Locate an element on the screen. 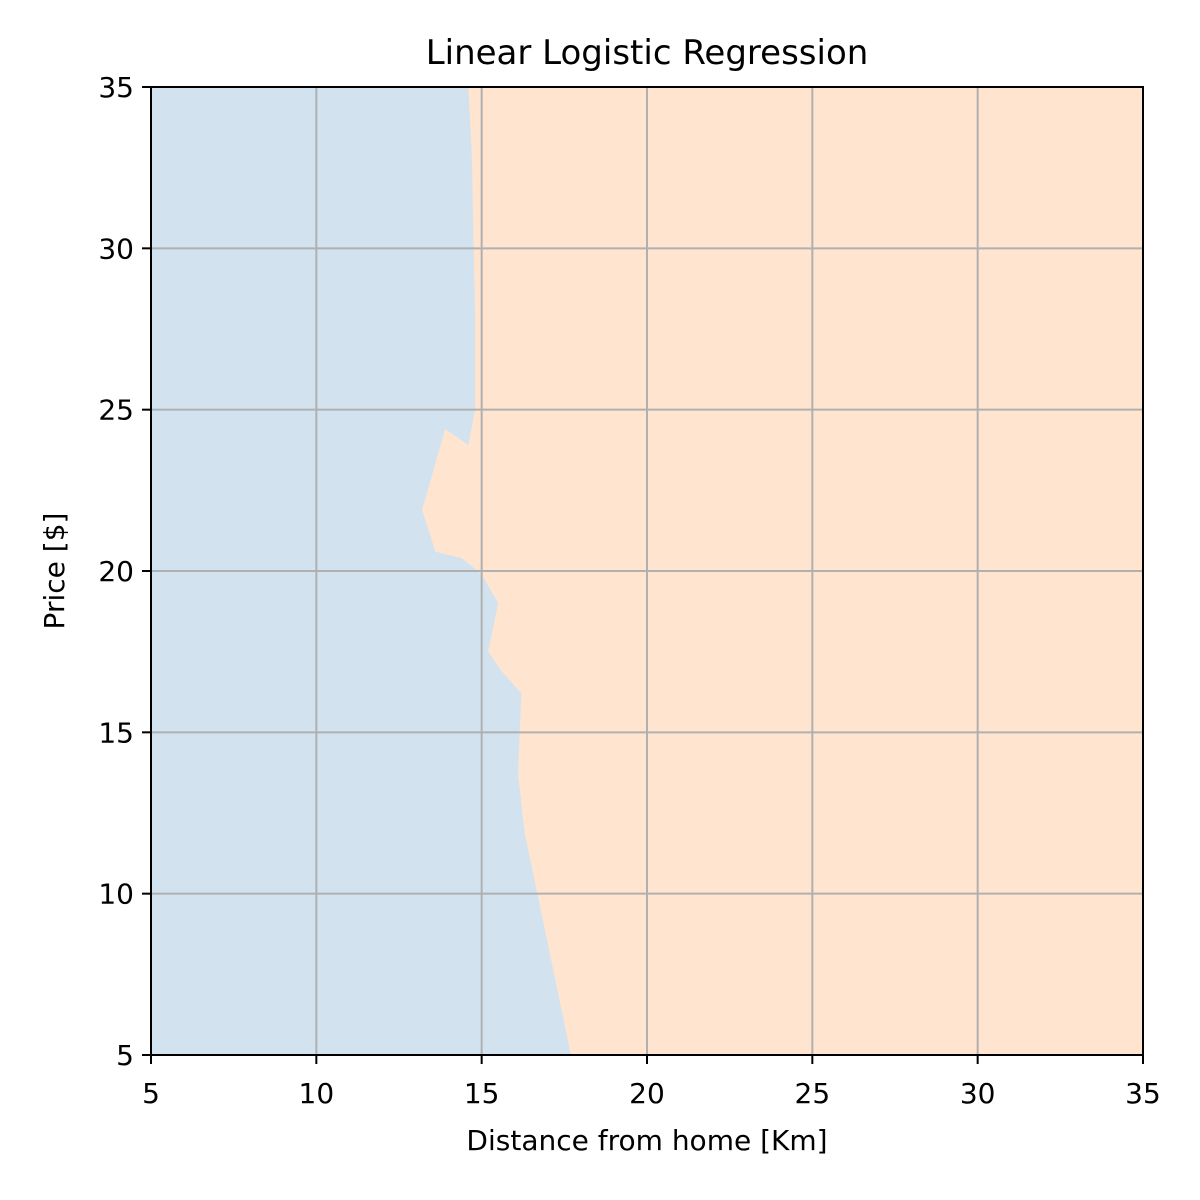 The width and height of the screenshot is (1200, 1200). y-axis-label: Price [$] is located at coordinates (54, 571).